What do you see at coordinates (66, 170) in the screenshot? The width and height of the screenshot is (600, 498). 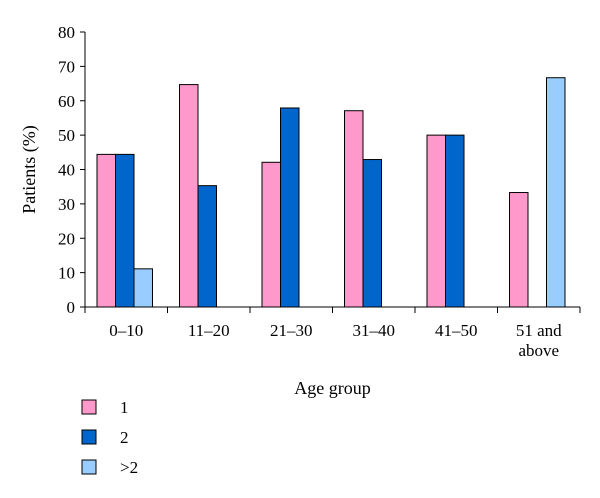 I see `y-tick-label-4: 40` at bounding box center [66, 170].